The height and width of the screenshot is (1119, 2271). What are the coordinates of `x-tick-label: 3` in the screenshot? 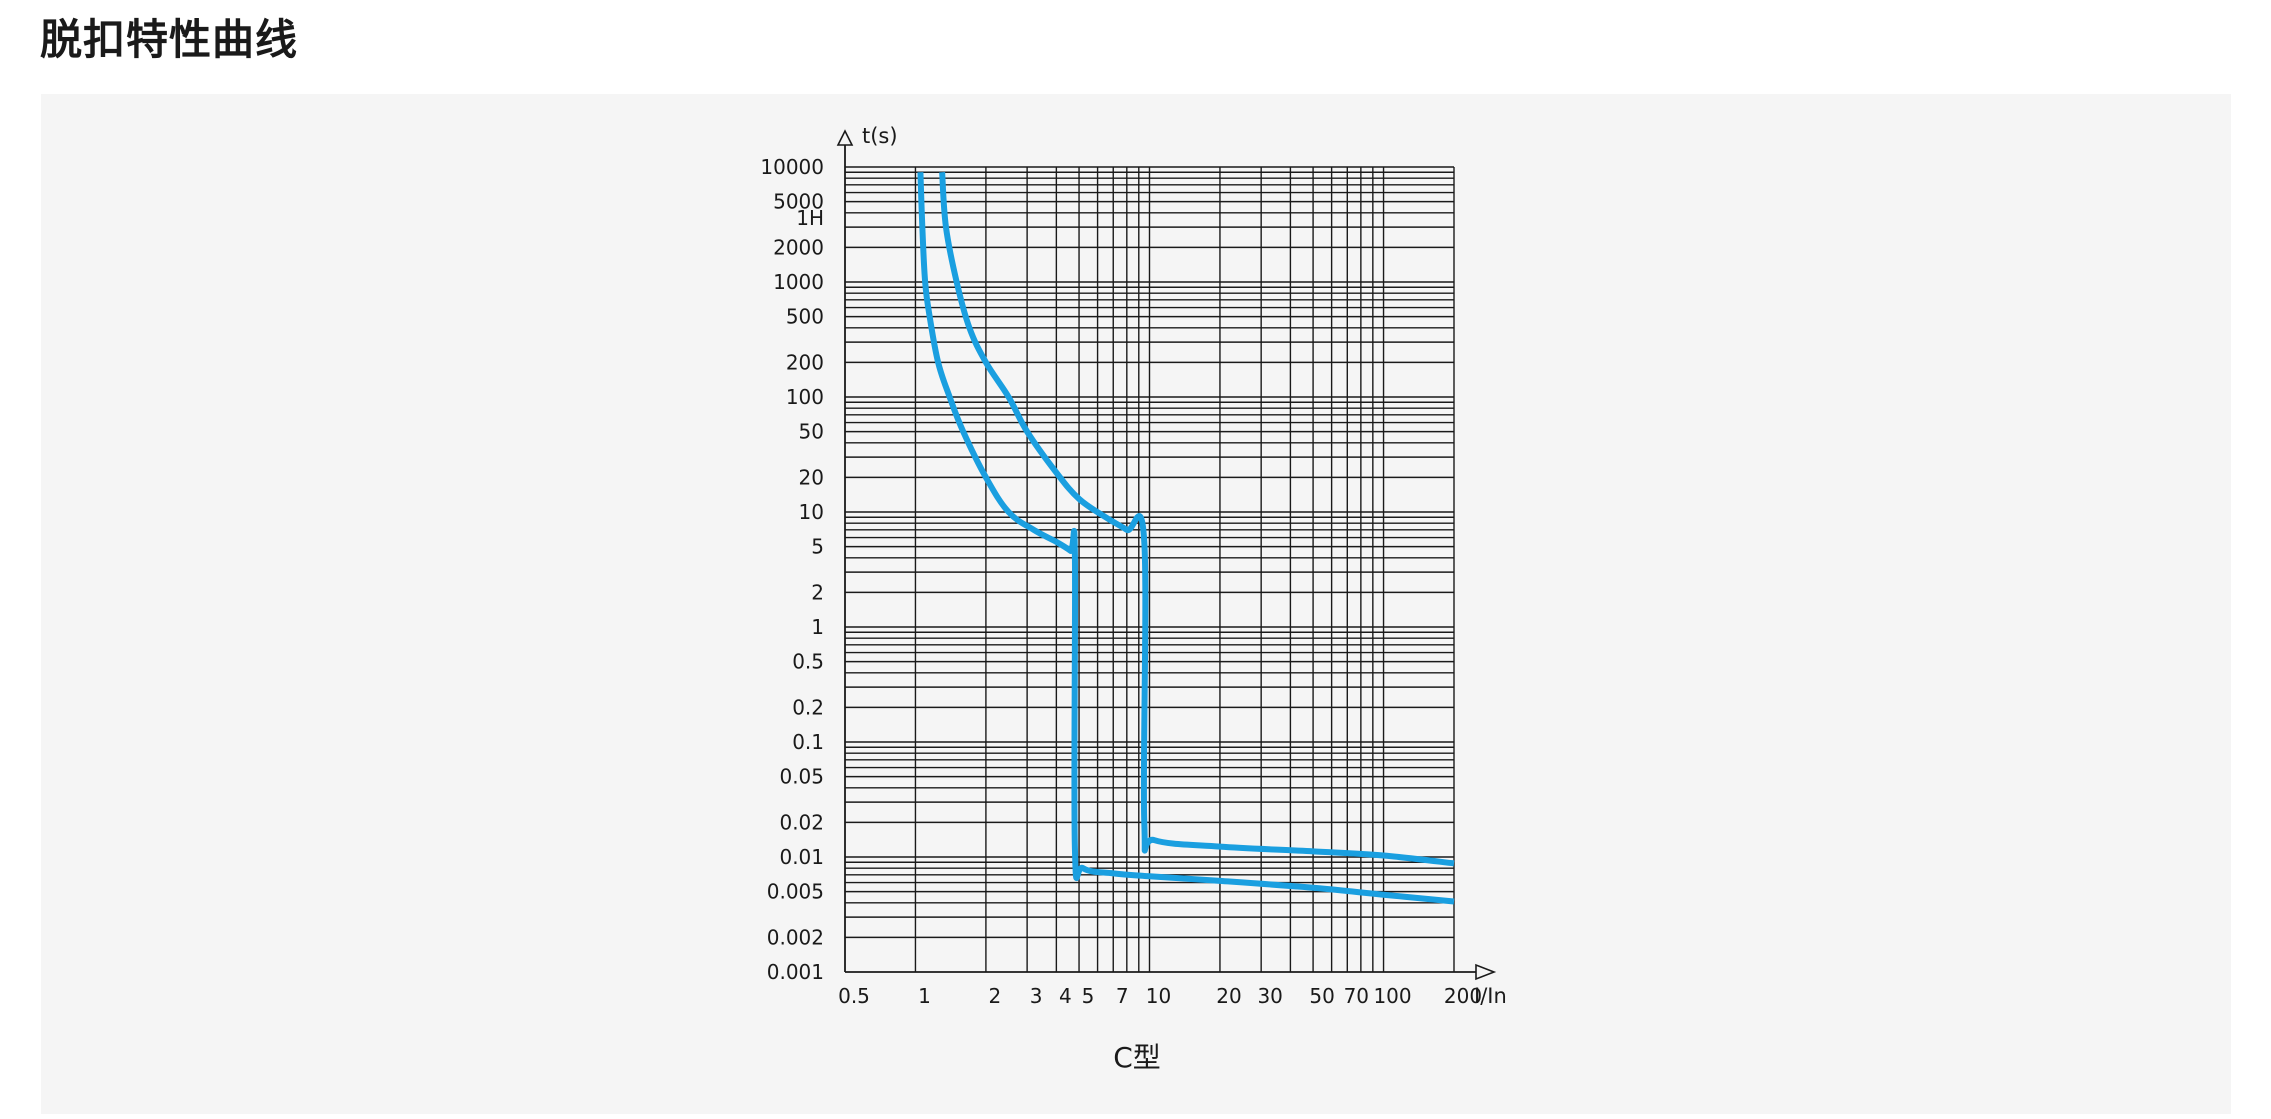 It's located at (1036, 996).